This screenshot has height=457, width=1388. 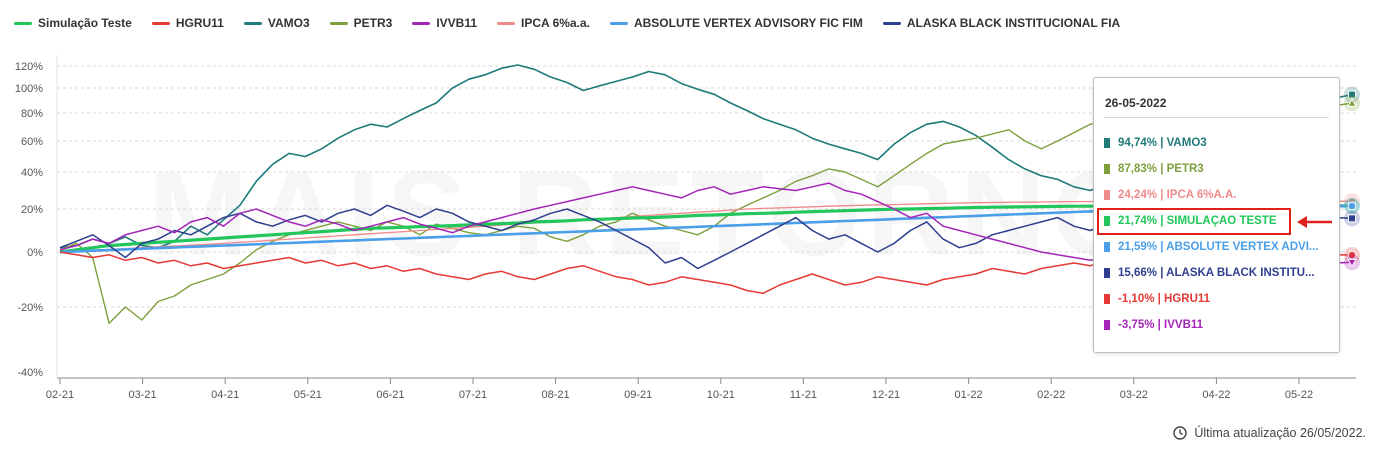 I want to click on legend-label: Simulação Teste, so click(x=85, y=23).